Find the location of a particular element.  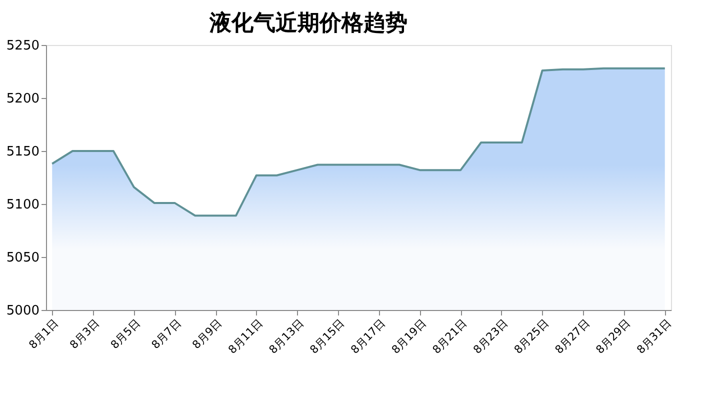

x-tick-label: 8月29日 is located at coordinates (613, 336).